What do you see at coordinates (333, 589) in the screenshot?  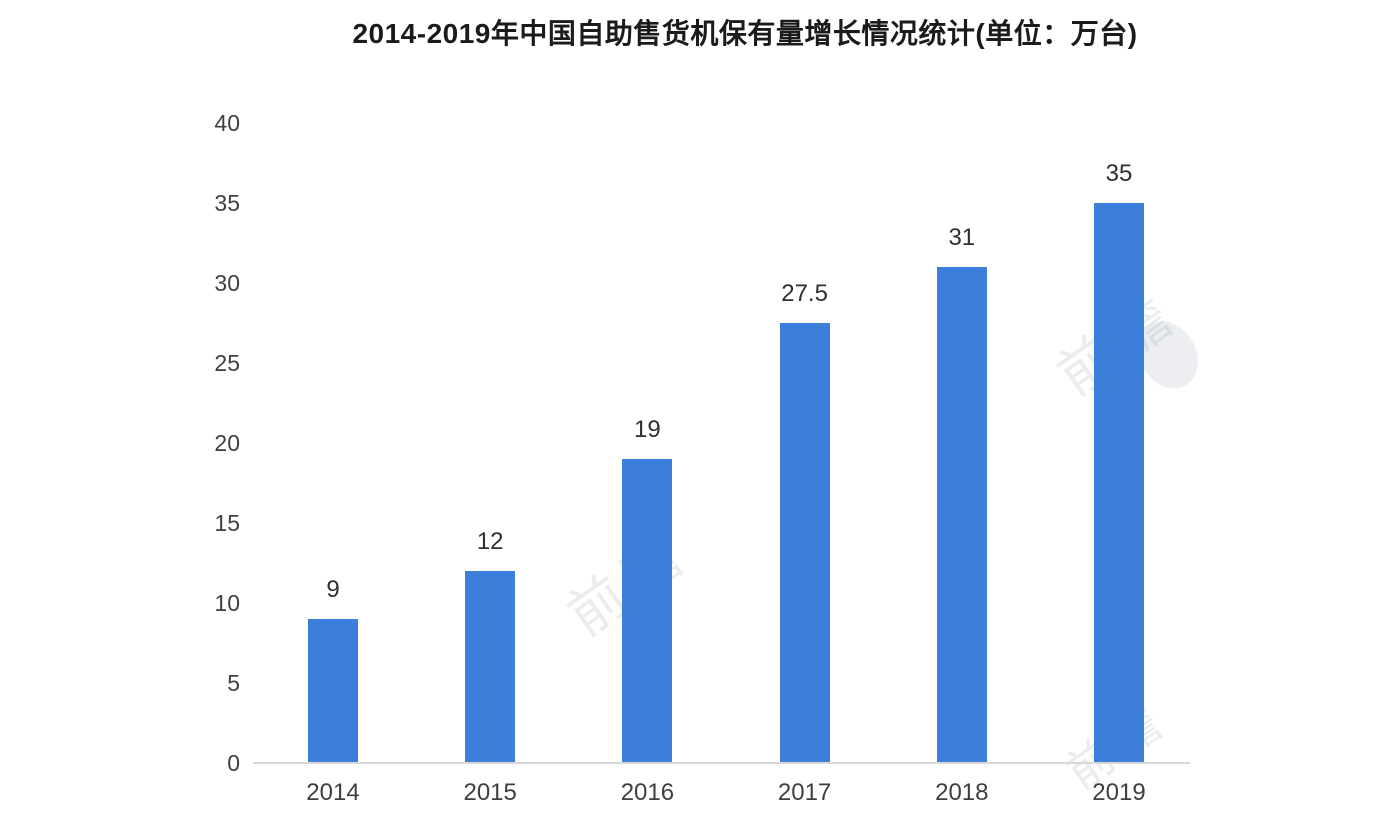 I see `bar-value-label: 9` at bounding box center [333, 589].